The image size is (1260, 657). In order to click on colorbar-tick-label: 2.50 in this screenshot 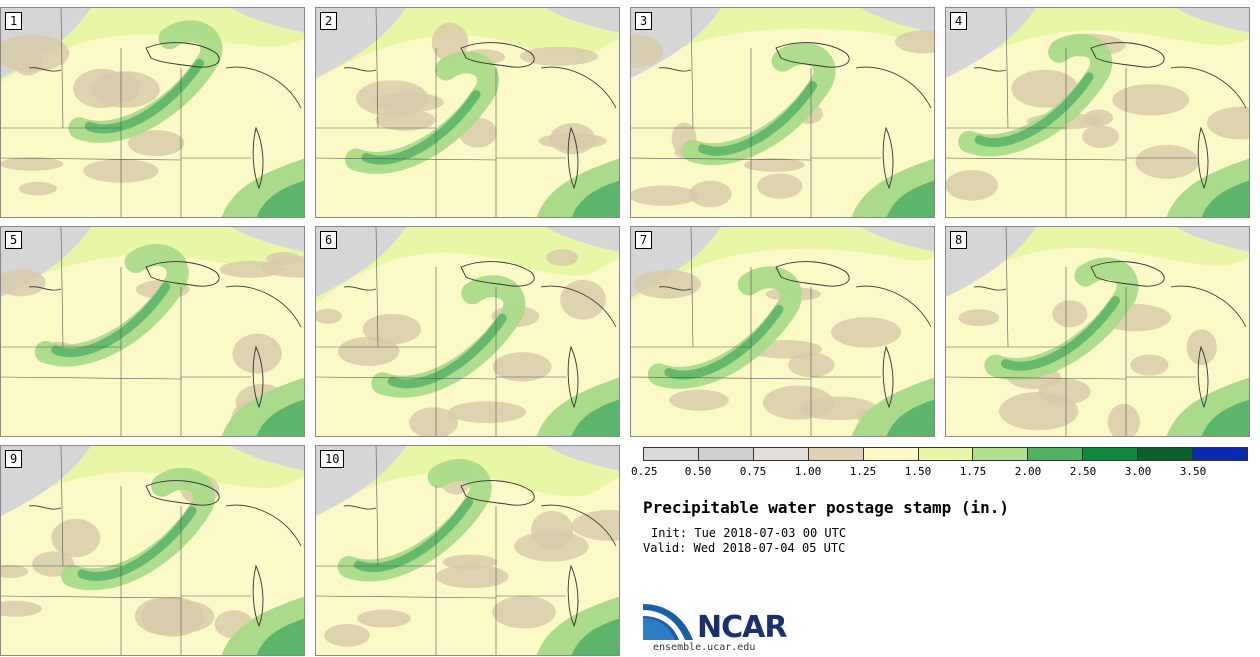, I will do `click(1083, 471)`.